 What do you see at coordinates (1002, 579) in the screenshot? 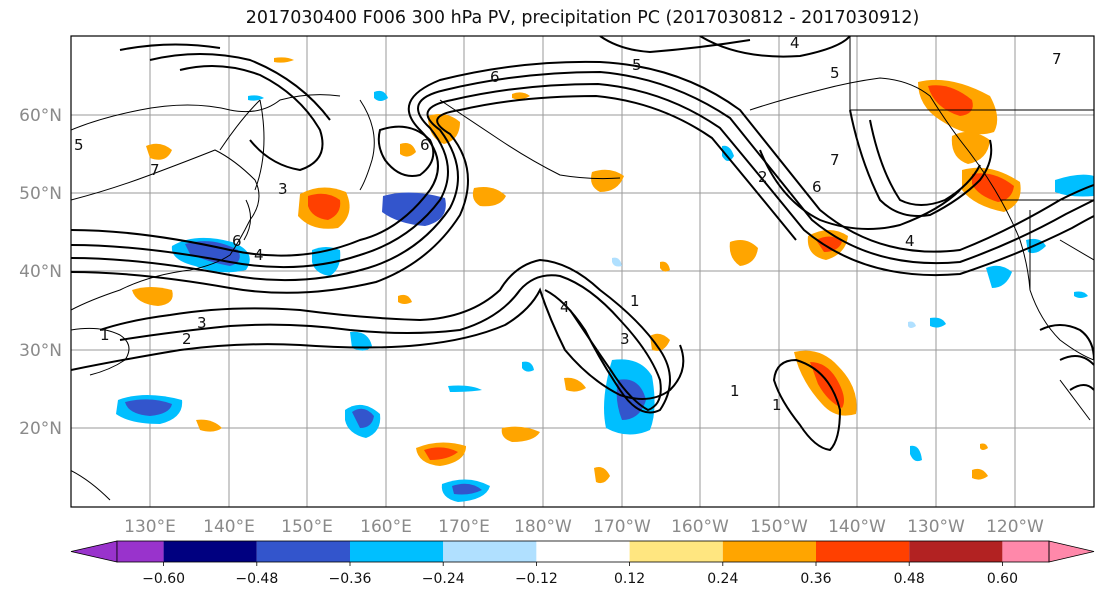
I see `colorbar-tick-label: 0.60` at bounding box center [1002, 579].